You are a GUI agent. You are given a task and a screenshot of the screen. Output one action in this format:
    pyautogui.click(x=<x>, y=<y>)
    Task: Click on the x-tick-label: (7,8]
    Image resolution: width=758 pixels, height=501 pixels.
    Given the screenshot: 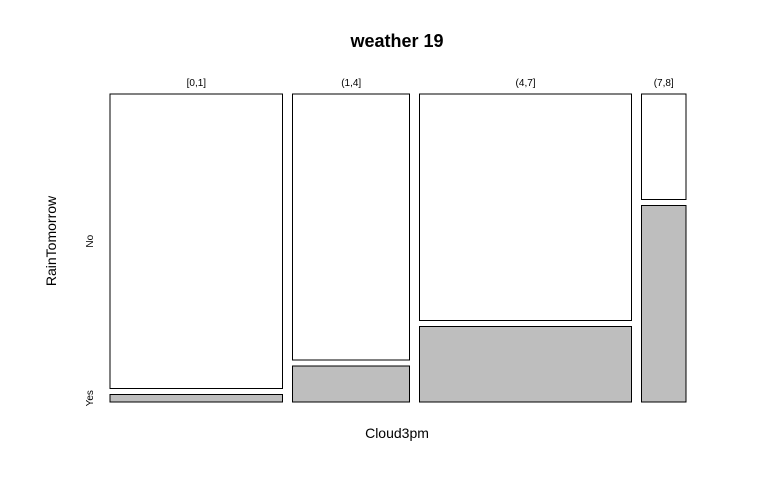 What is the action you would take?
    pyautogui.click(x=664, y=83)
    